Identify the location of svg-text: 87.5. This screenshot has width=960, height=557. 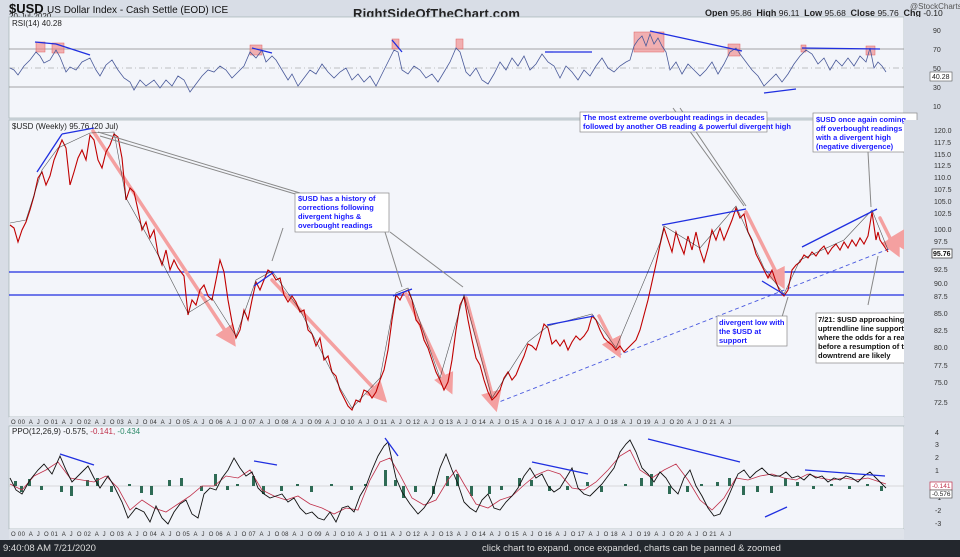
(941, 297).